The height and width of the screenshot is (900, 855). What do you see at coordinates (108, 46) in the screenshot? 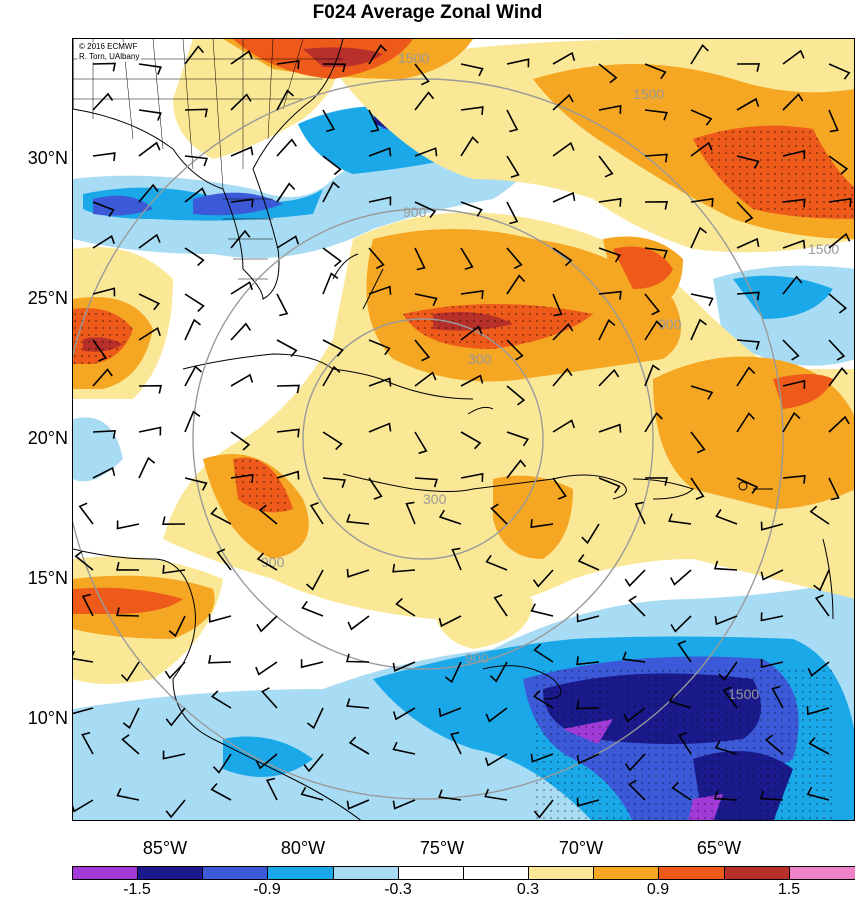
I see `credit-line-1: © 2016 ECMWF` at bounding box center [108, 46].